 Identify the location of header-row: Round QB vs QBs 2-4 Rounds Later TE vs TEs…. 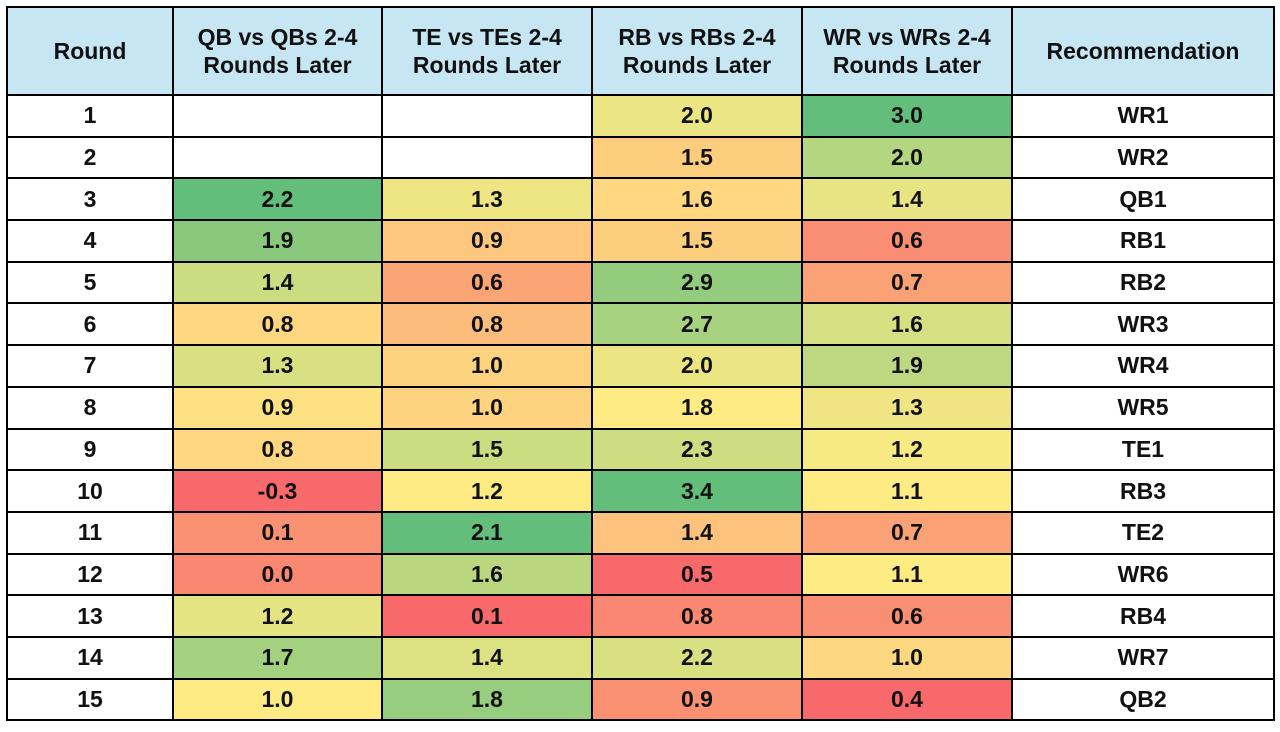
(640, 51).